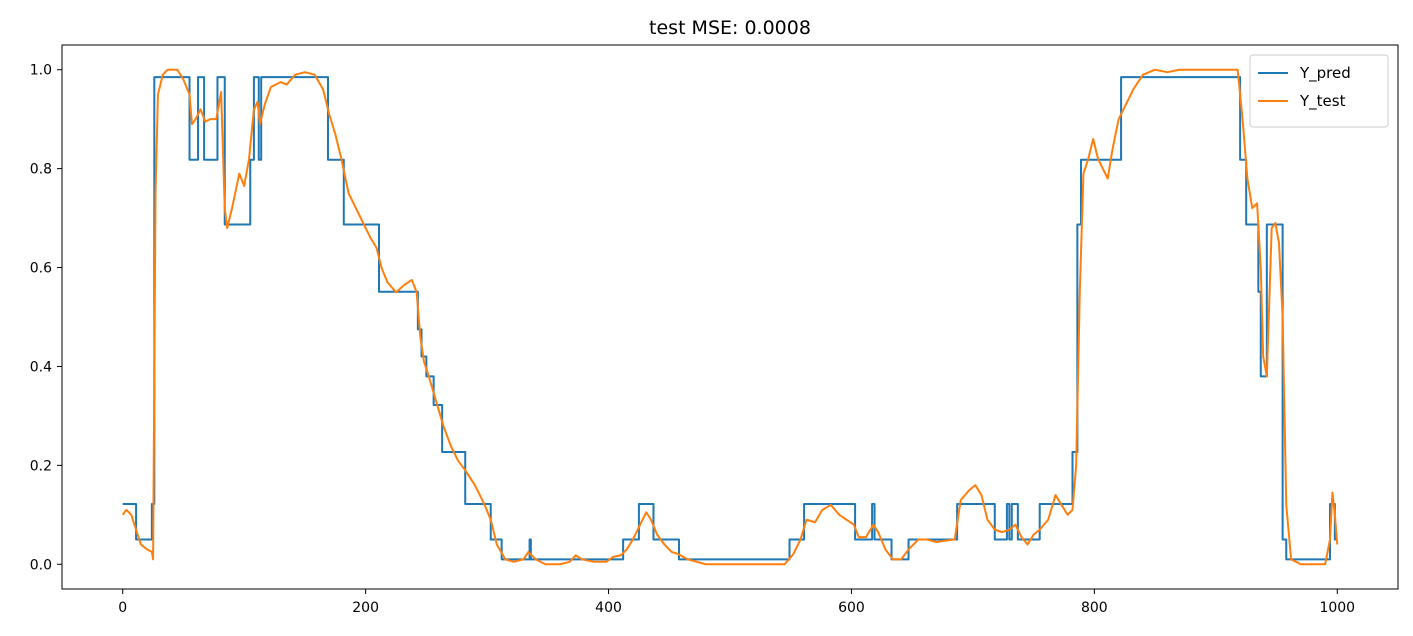  I want to click on y-tick-label: 0.8, so click(41, 170).